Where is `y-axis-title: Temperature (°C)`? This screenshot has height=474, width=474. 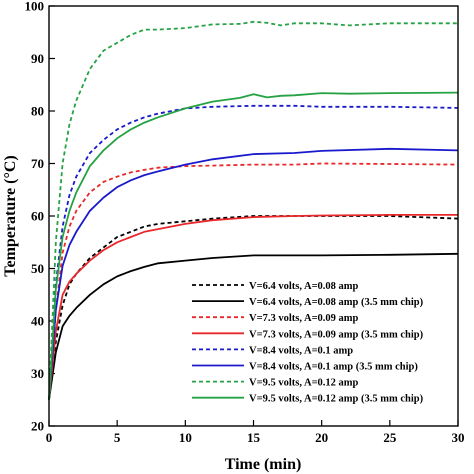 y-axis-title: Temperature (°C) is located at coordinates (10, 215).